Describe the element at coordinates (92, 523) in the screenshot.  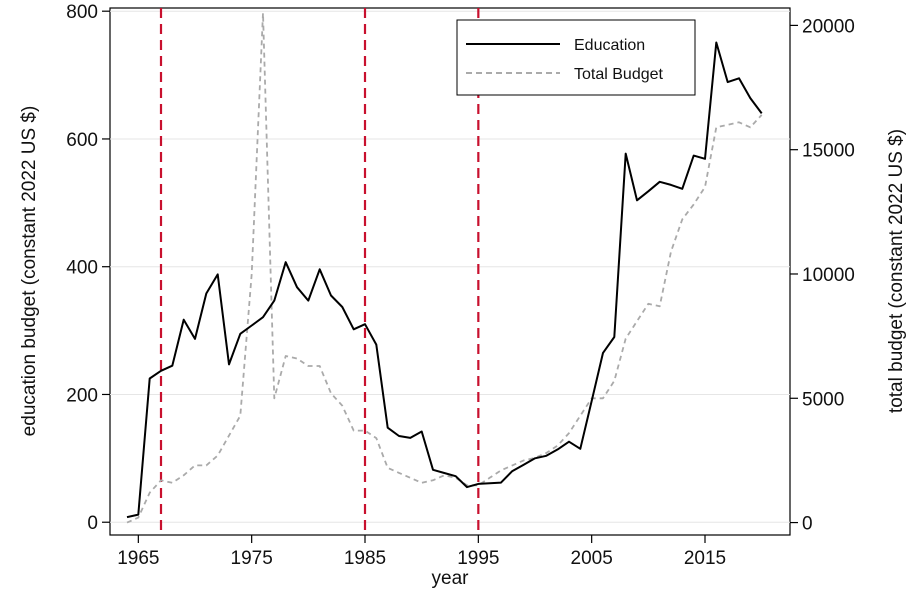
I see `y-tick-label: 0` at that location.